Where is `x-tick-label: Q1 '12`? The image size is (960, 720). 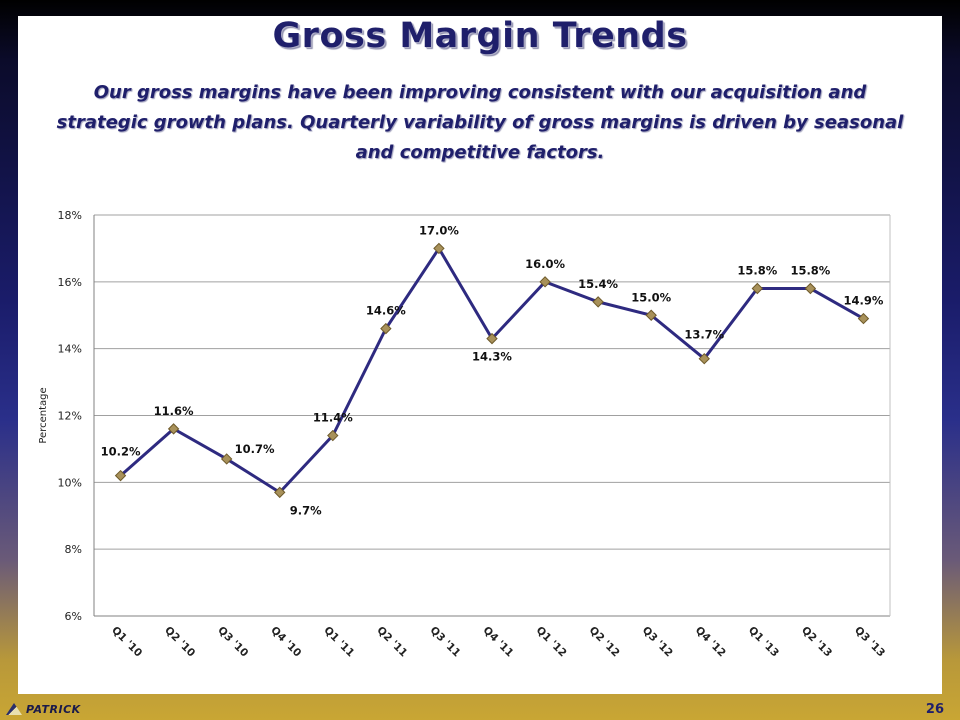
x-tick-label: Q1 '12 is located at coordinates (551, 641).